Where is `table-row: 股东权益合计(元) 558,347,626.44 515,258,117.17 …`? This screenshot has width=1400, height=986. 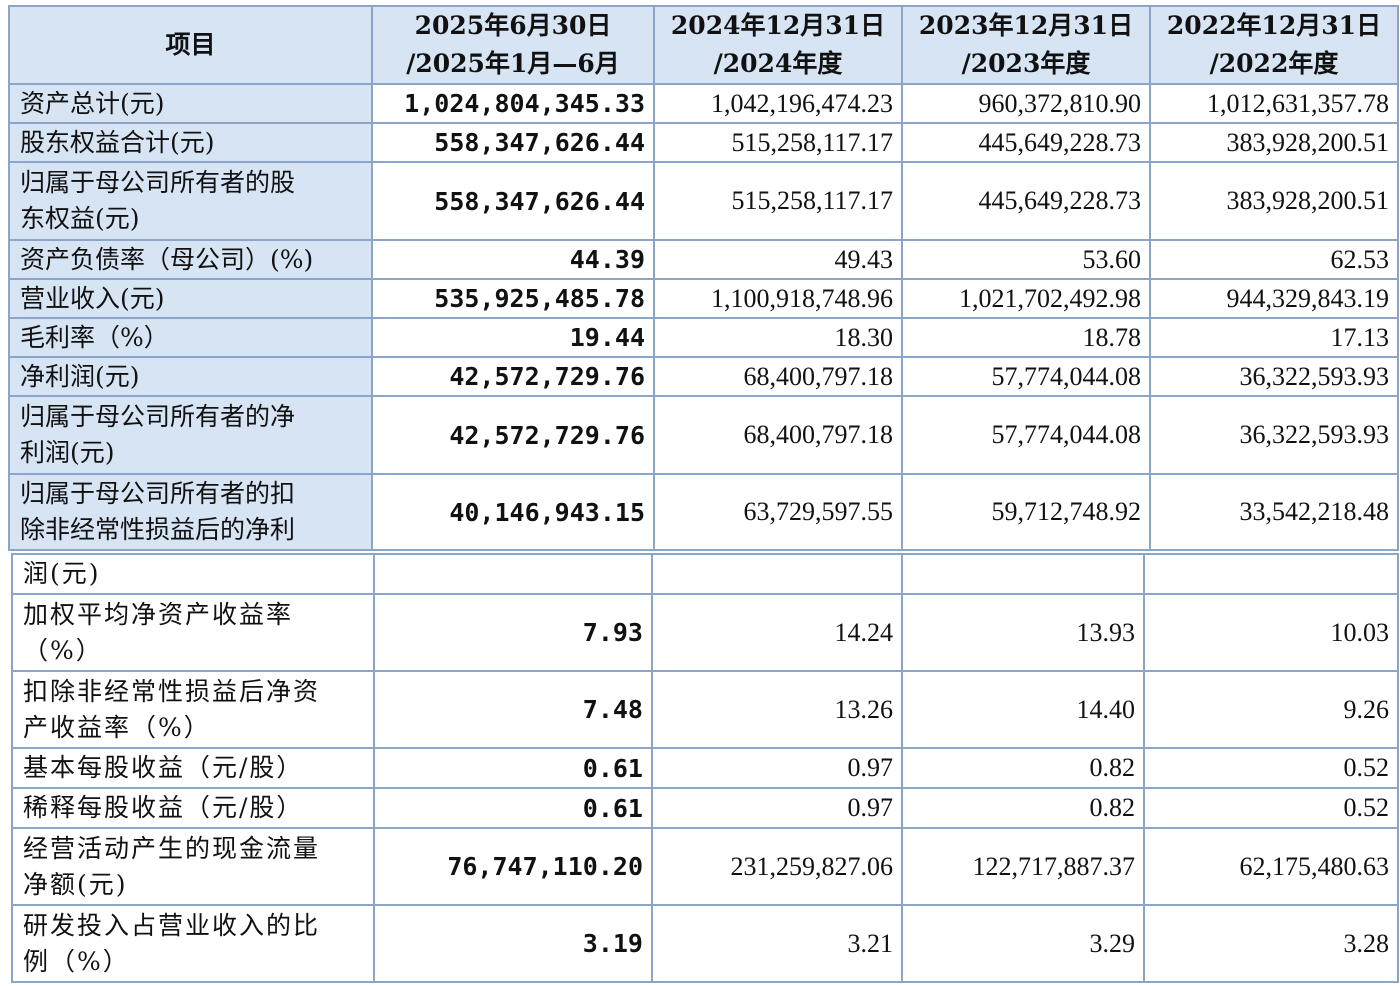
table-row: 股东权益合计(元) 558,347,626.44 515,258,117.17 … is located at coordinates (703, 142).